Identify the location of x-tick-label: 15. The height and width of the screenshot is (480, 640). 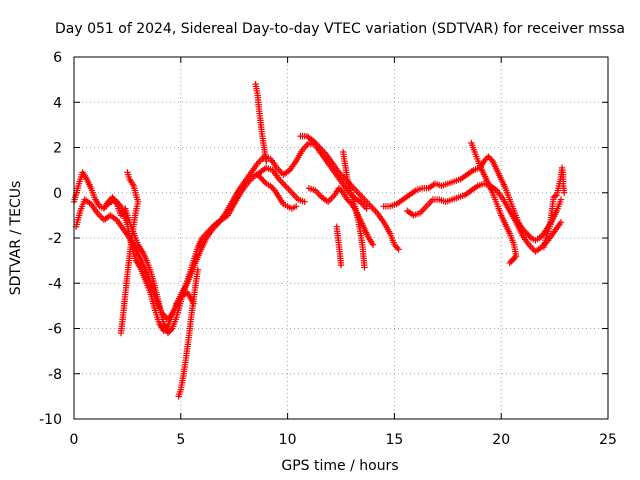
(394, 440).